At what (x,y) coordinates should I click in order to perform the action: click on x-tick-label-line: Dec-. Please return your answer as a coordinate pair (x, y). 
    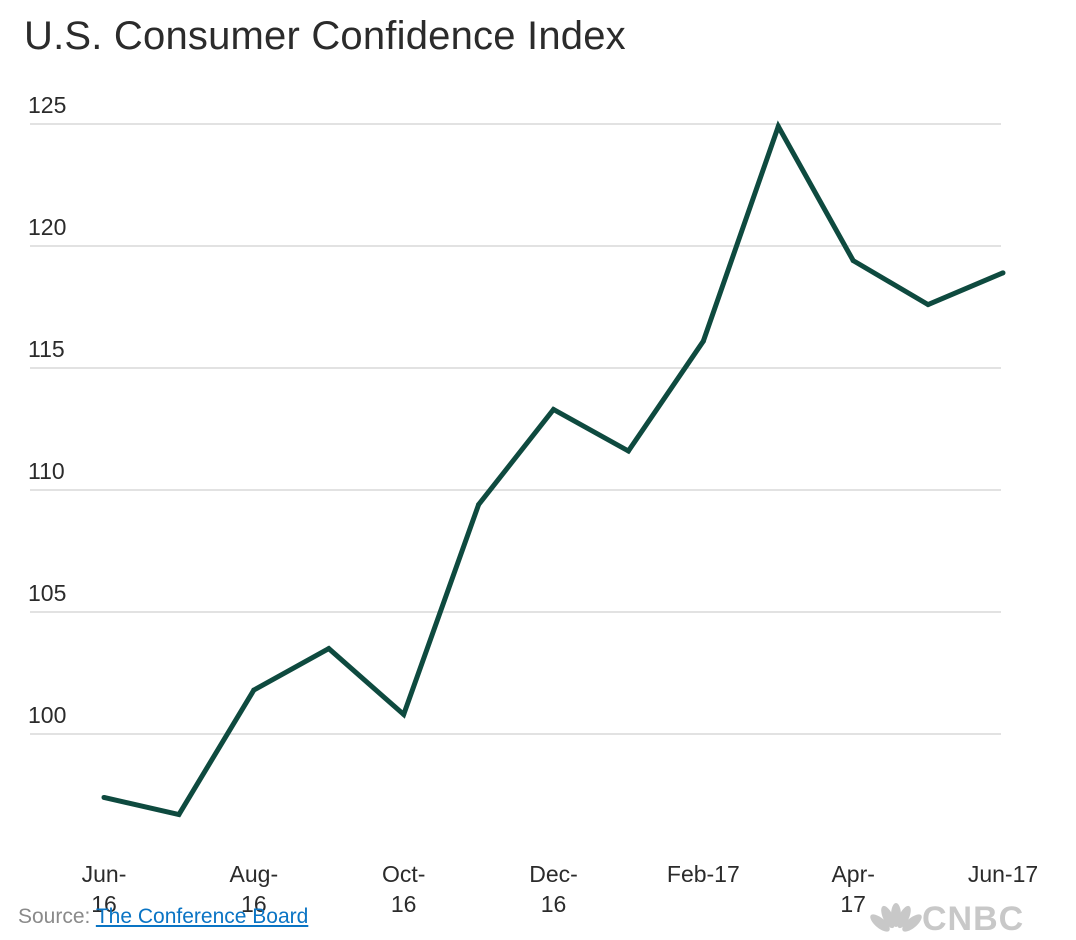
    Looking at the image, I should click on (553, 874).